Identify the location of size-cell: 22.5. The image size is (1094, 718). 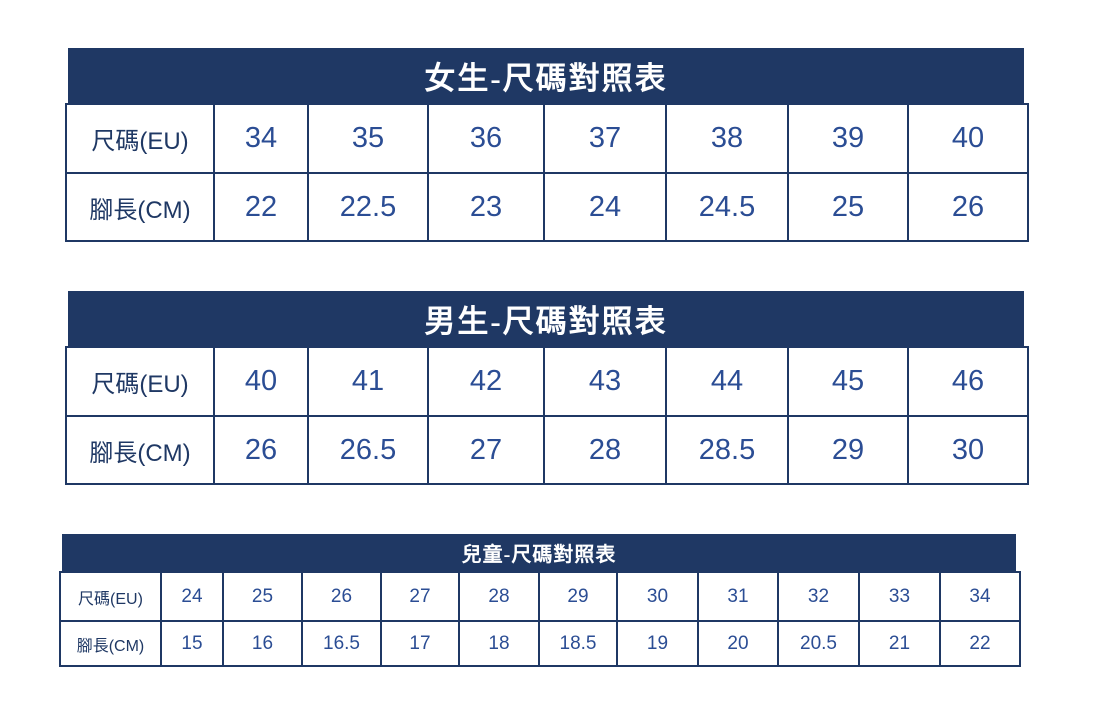
(368, 207).